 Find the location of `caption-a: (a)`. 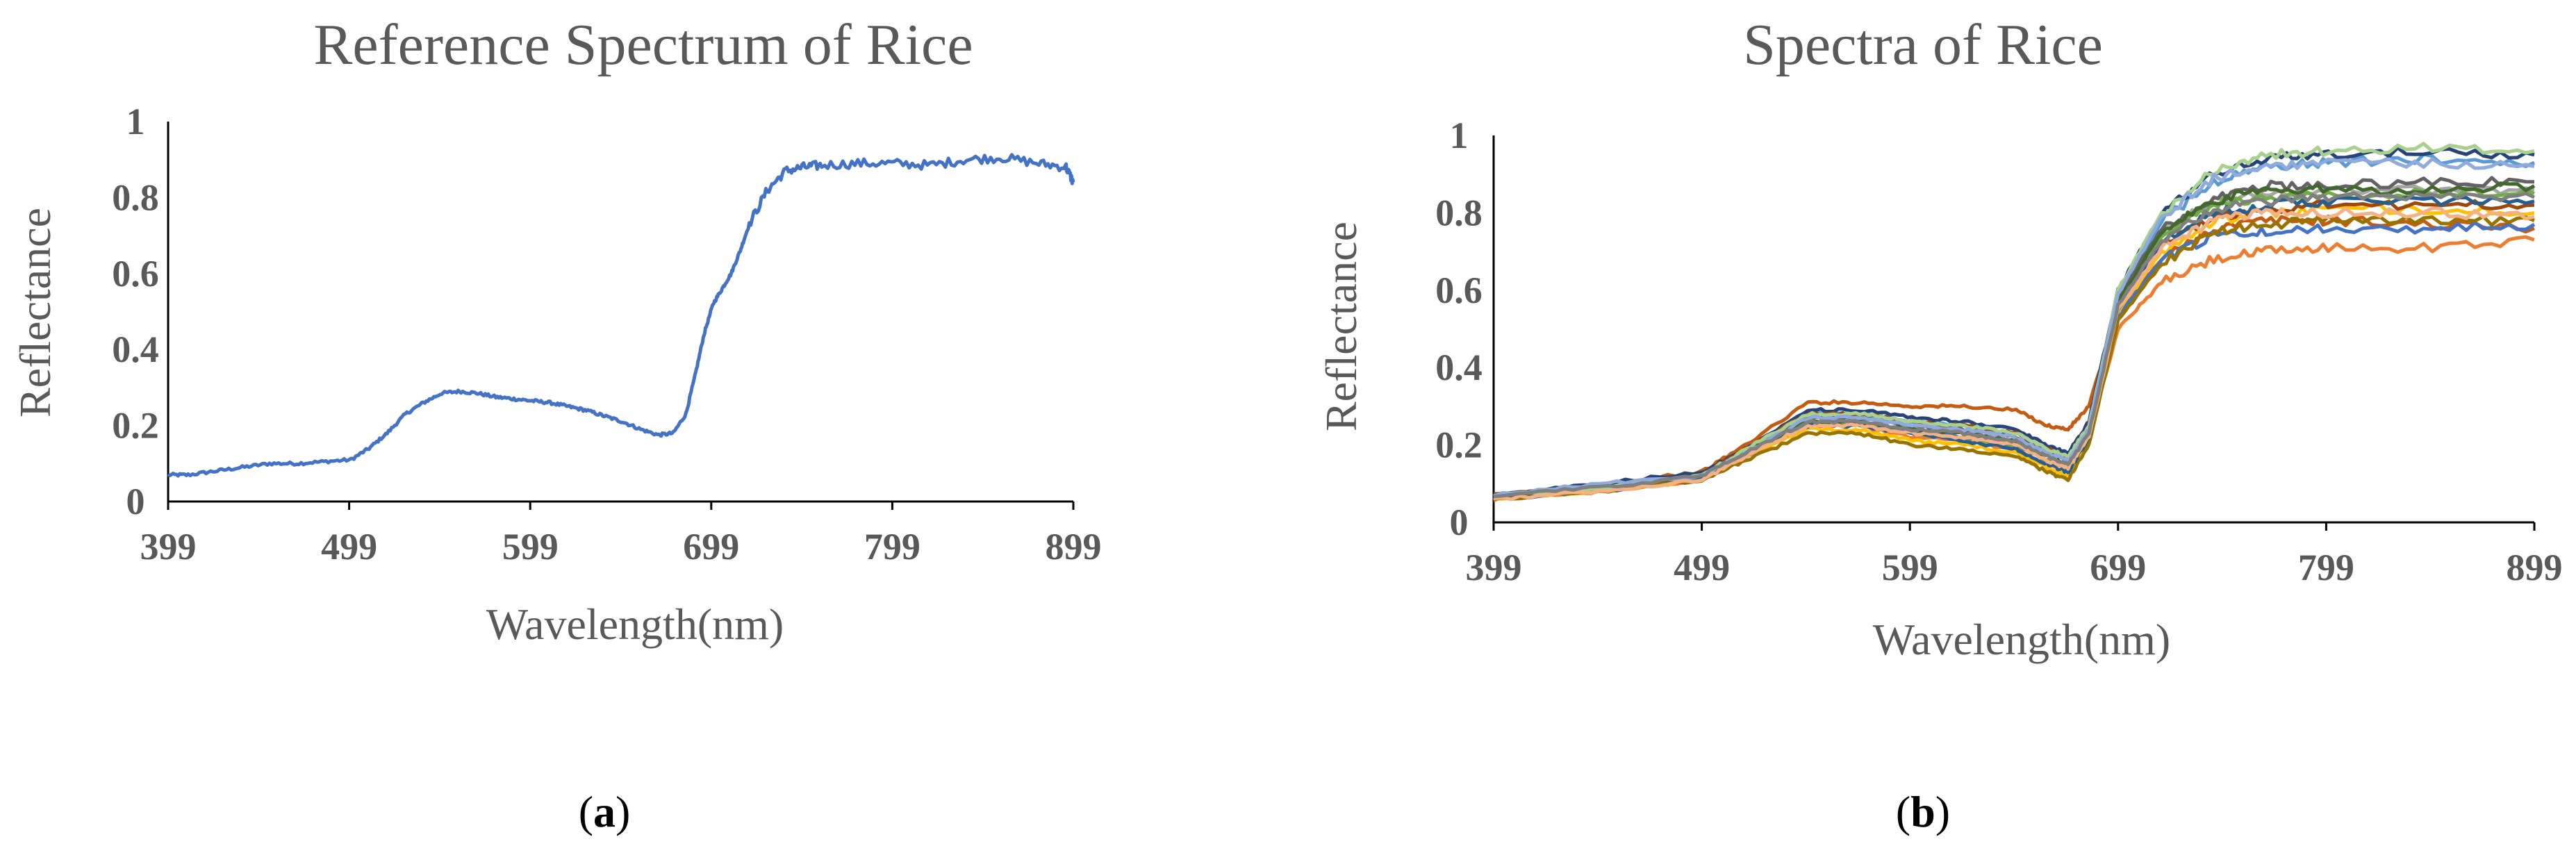

caption-a: (a) is located at coordinates (605, 811).